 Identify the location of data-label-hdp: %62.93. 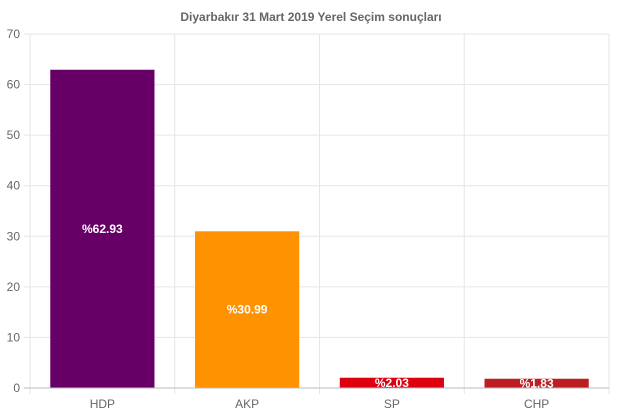
(102, 229).